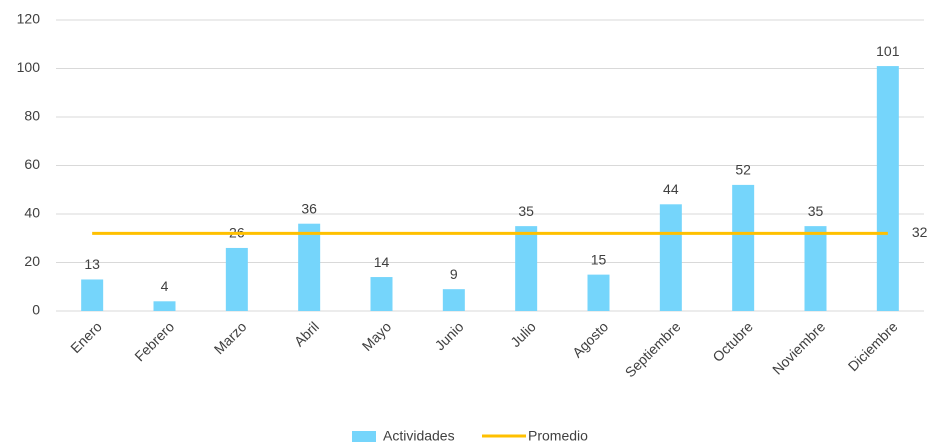  I want to click on x-tick-label: Septiembre, so click(653, 349).